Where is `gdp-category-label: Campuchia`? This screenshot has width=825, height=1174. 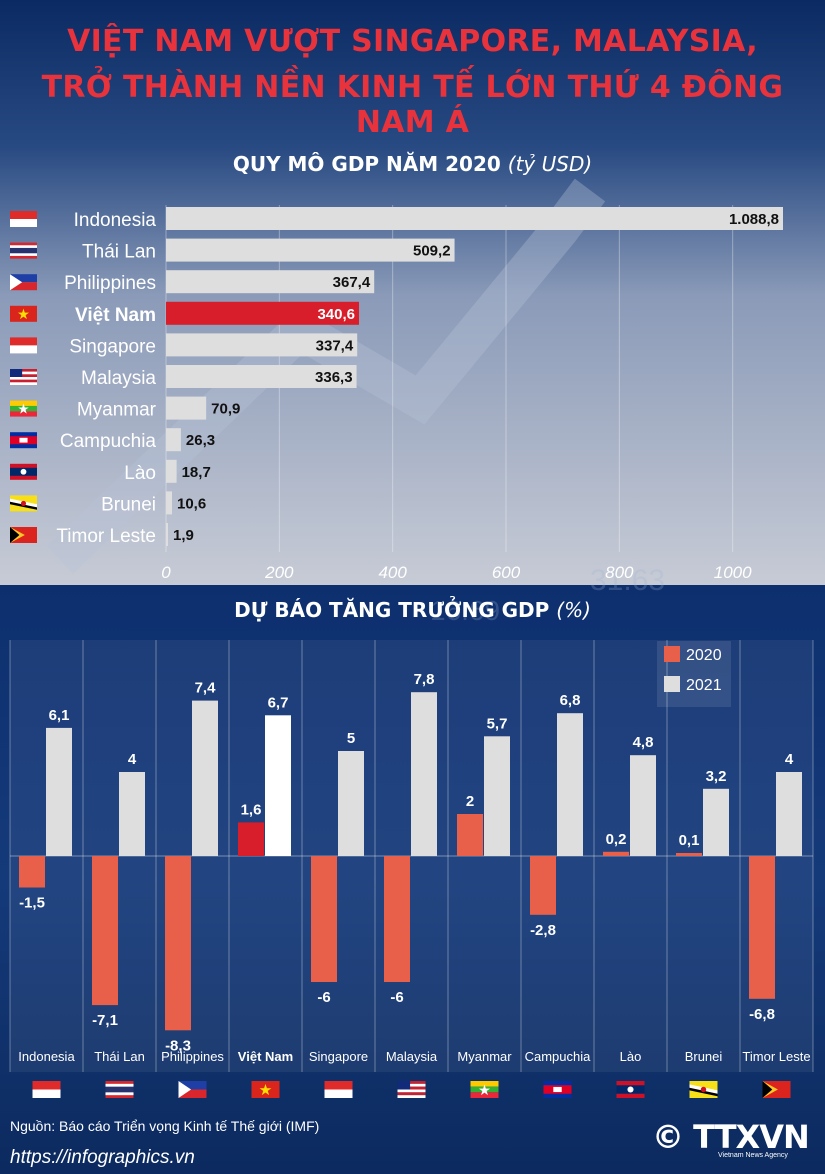
gdp-category-label: Campuchia is located at coordinates (108, 441).